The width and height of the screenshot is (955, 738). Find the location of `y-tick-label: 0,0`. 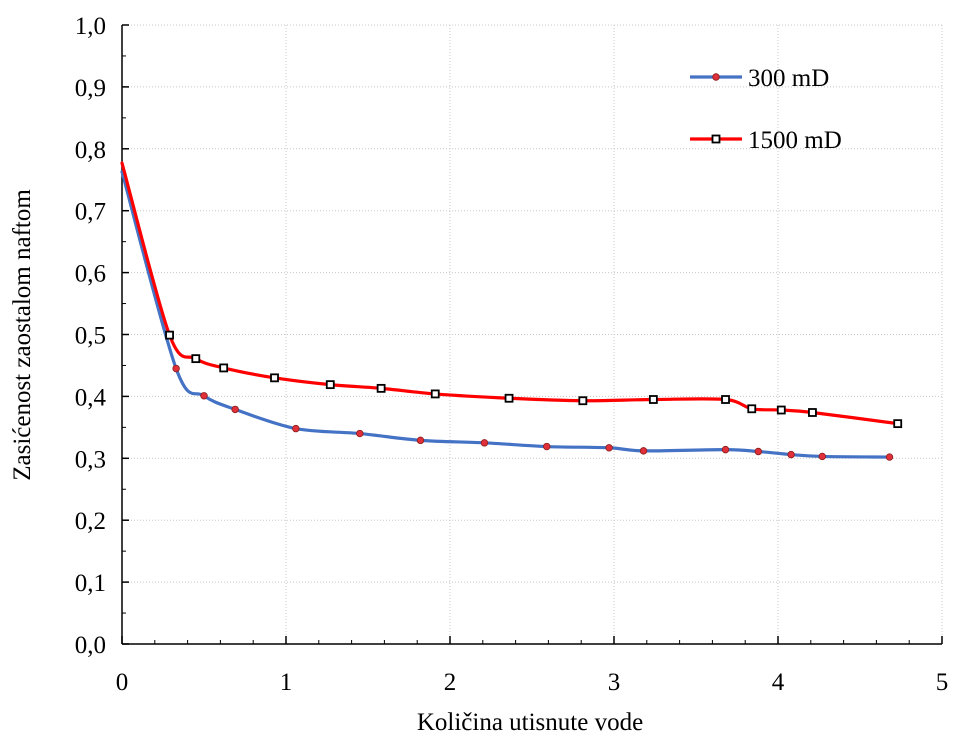

y-tick-label: 0,0 is located at coordinates (90, 645).